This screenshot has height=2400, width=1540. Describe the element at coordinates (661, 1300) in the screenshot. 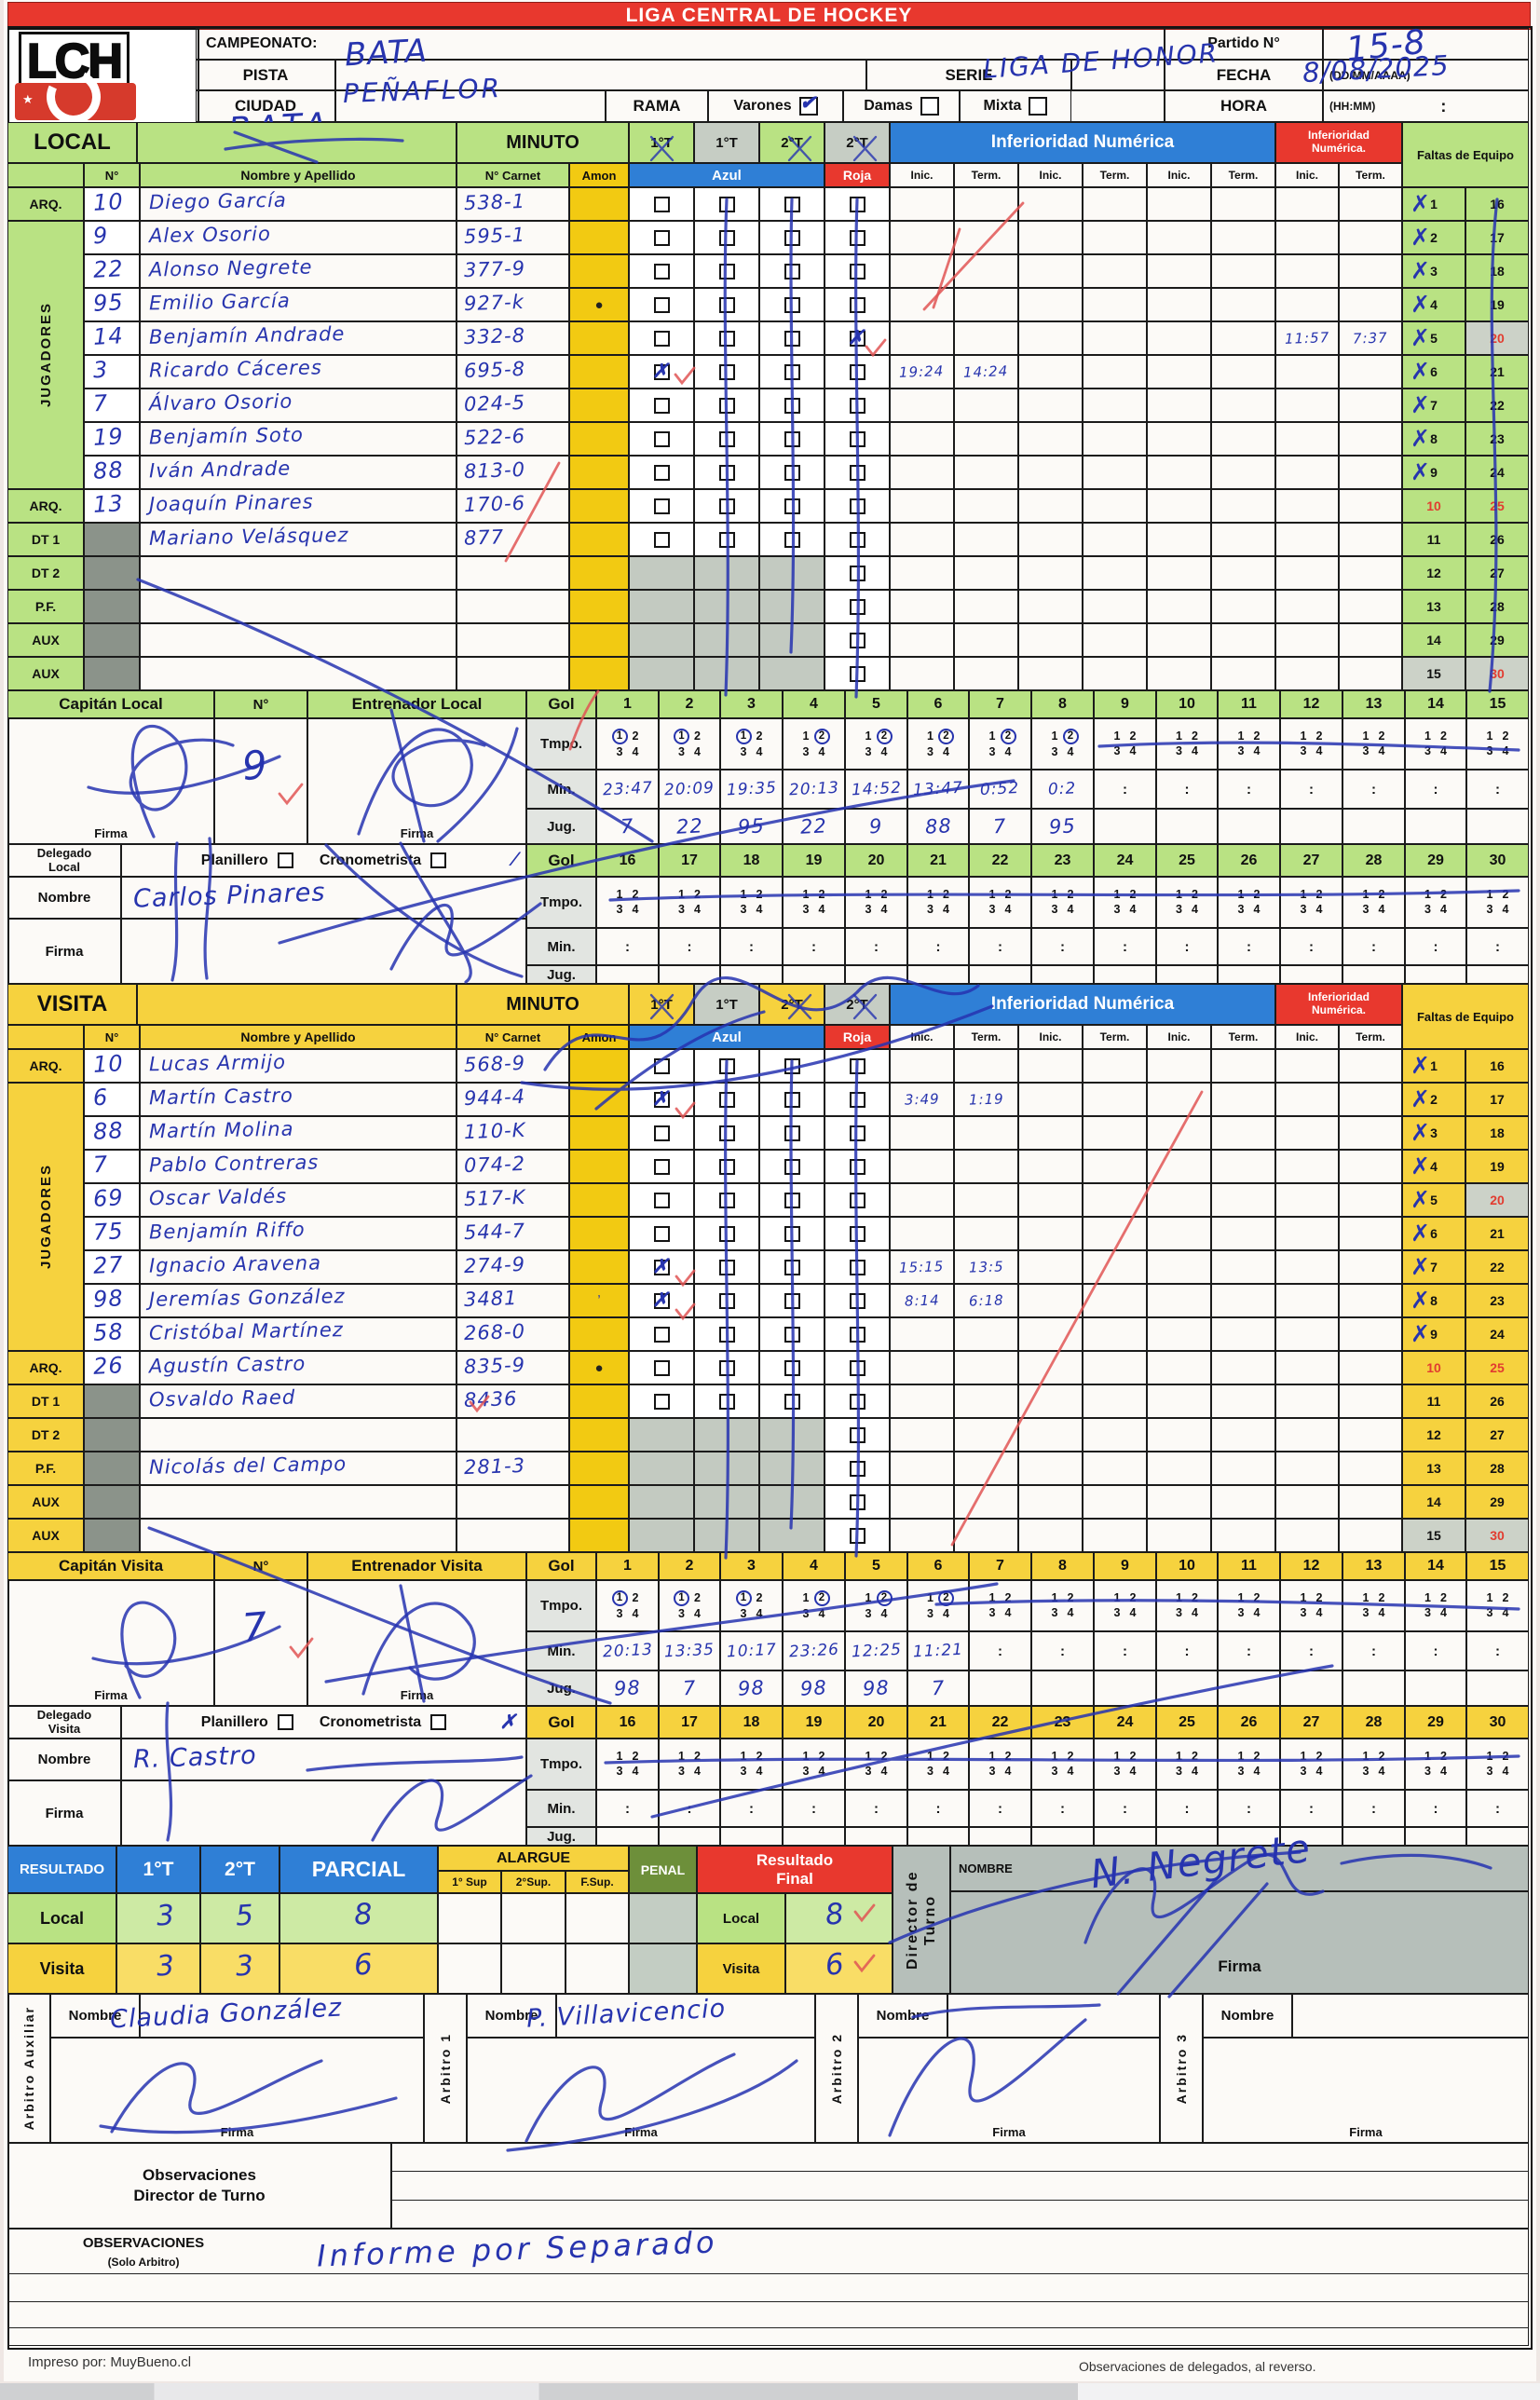

I see `azul-card-cell: ✗` at that location.